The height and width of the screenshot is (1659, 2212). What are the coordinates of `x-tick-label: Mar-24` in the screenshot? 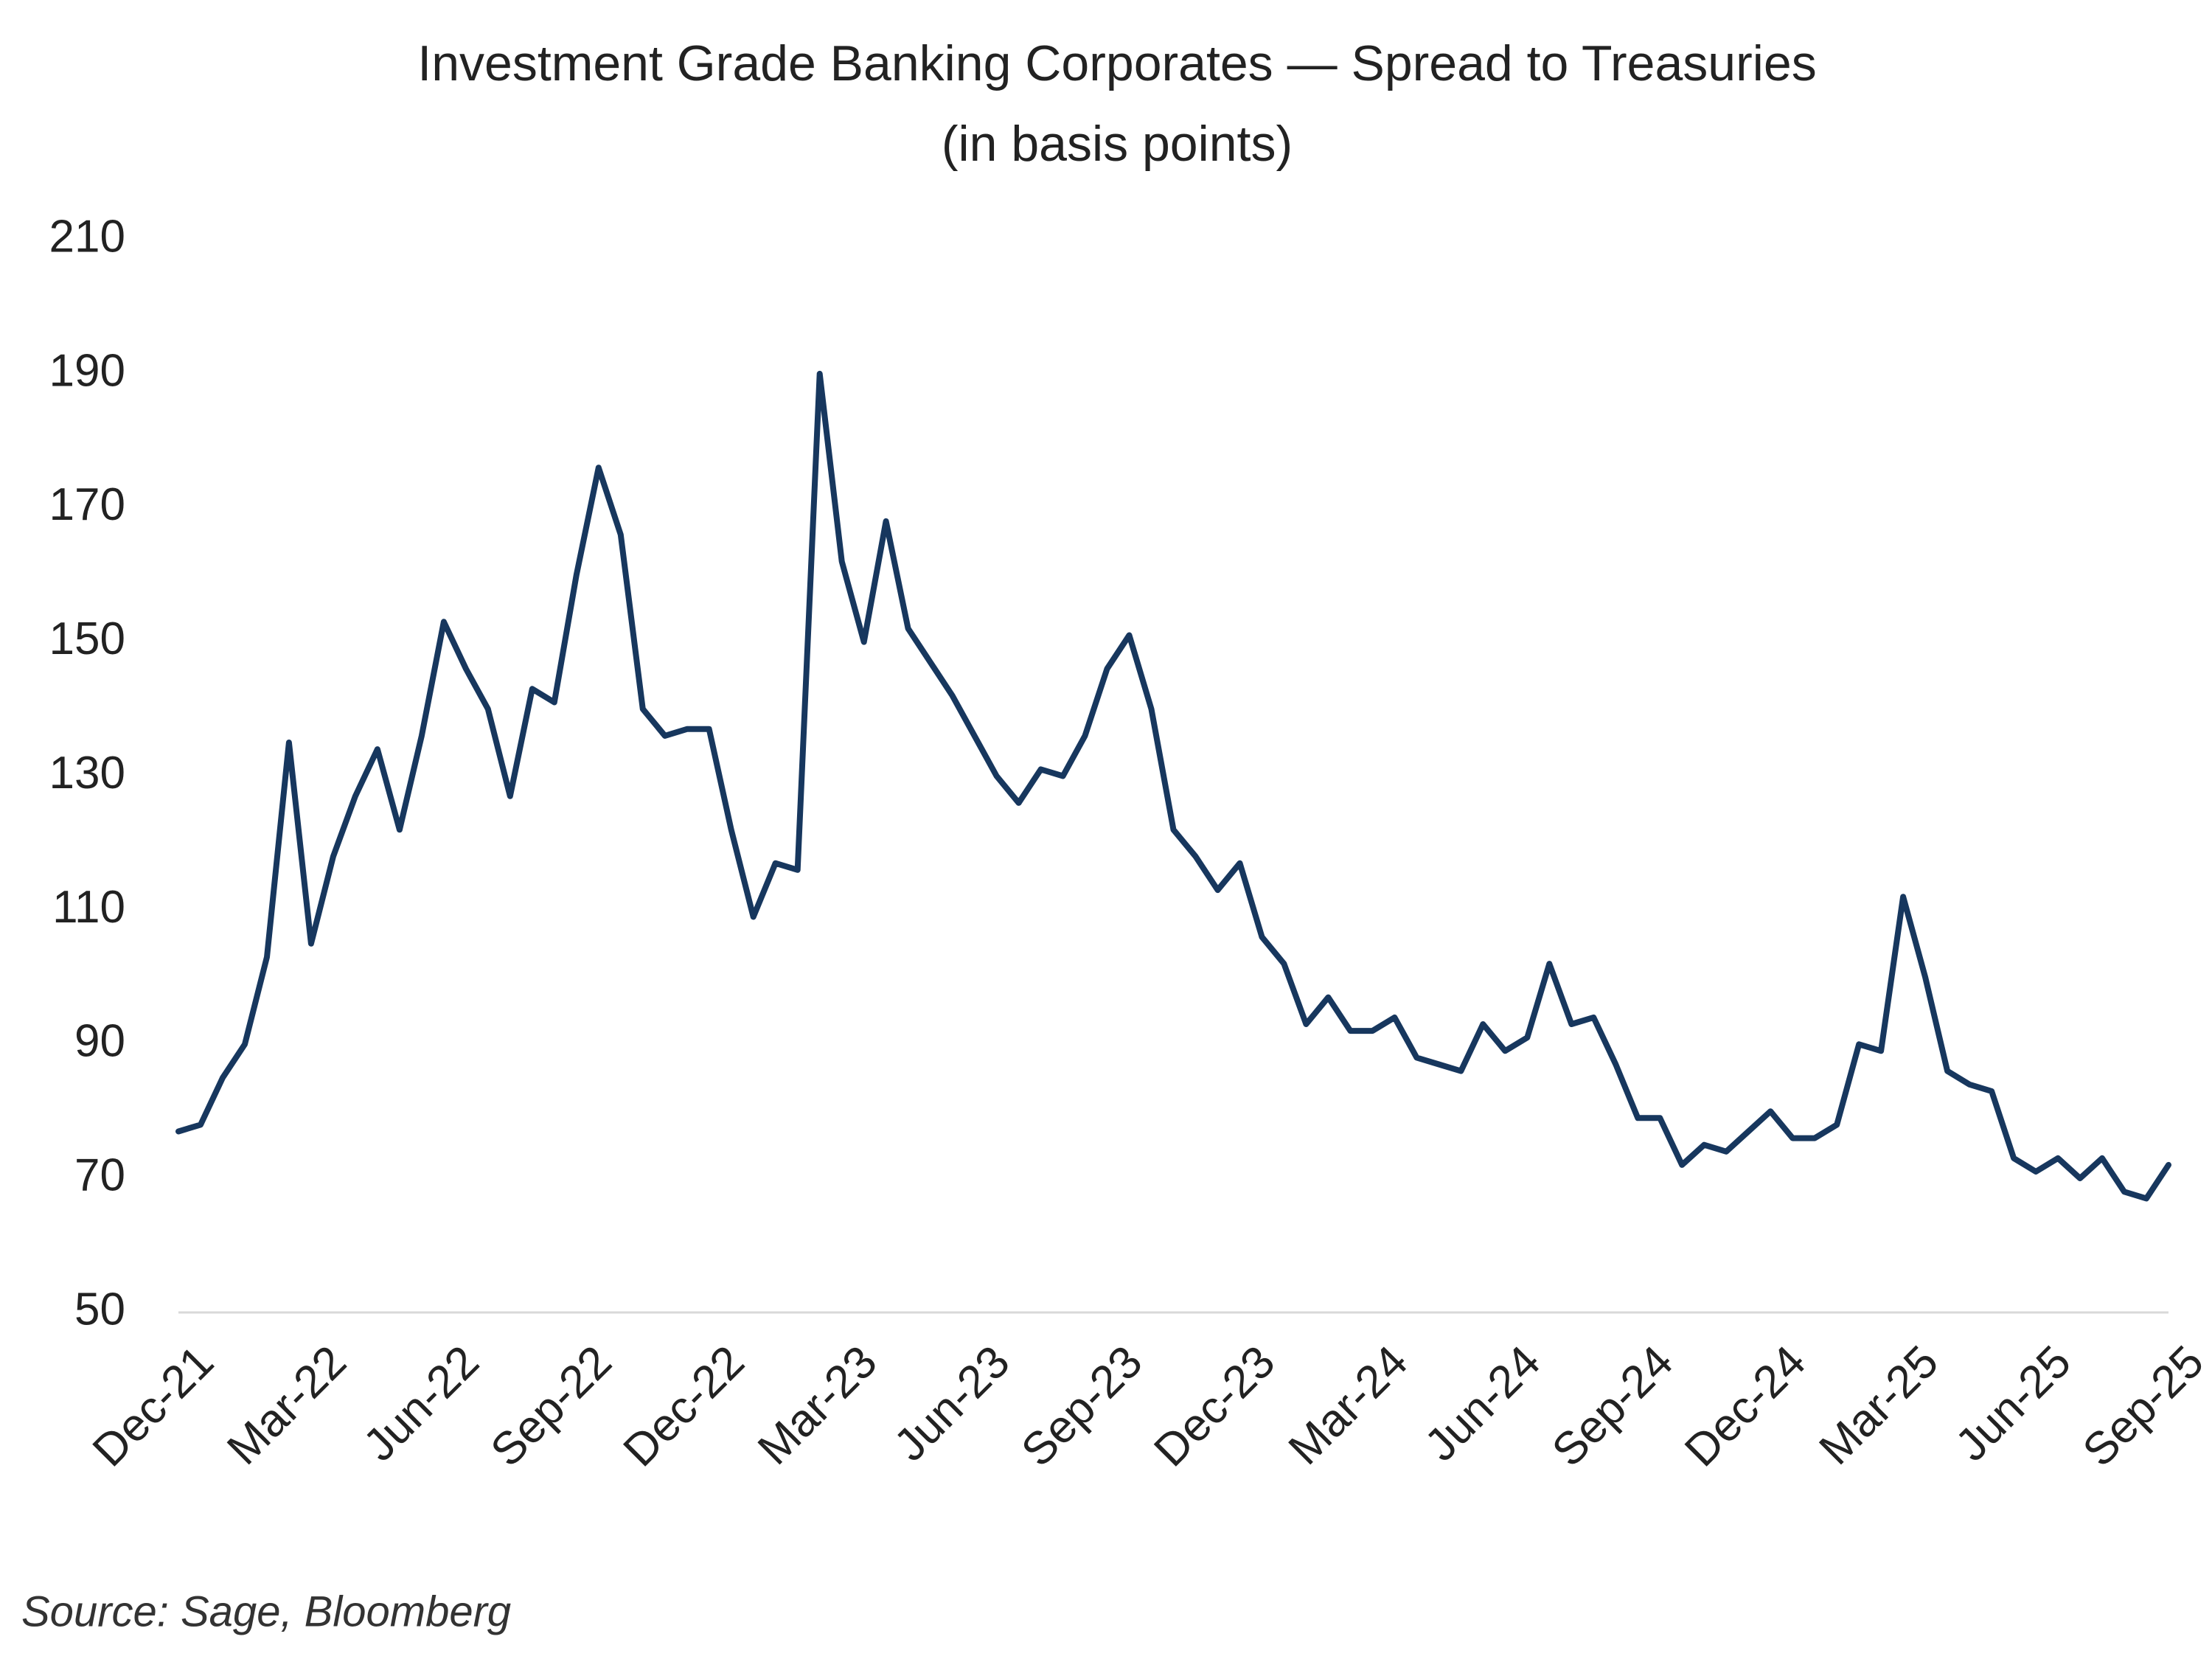 It's located at (1348, 1405).